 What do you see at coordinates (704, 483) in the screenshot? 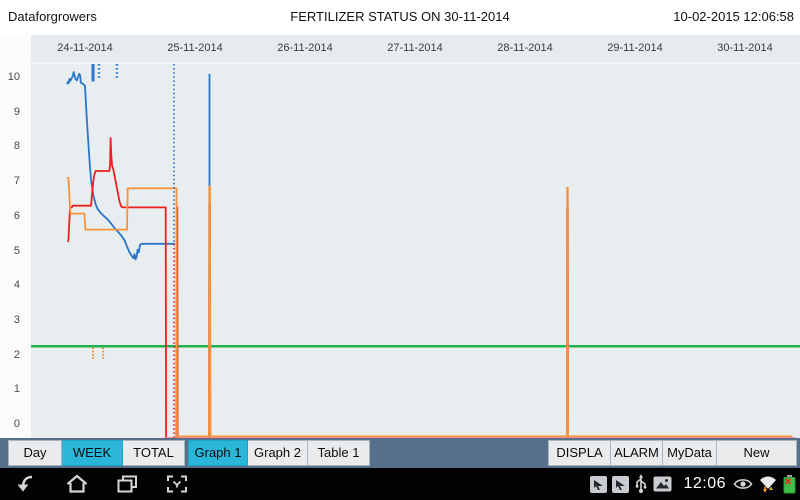
I see `status-clock: 12:06` at bounding box center [704, 483].